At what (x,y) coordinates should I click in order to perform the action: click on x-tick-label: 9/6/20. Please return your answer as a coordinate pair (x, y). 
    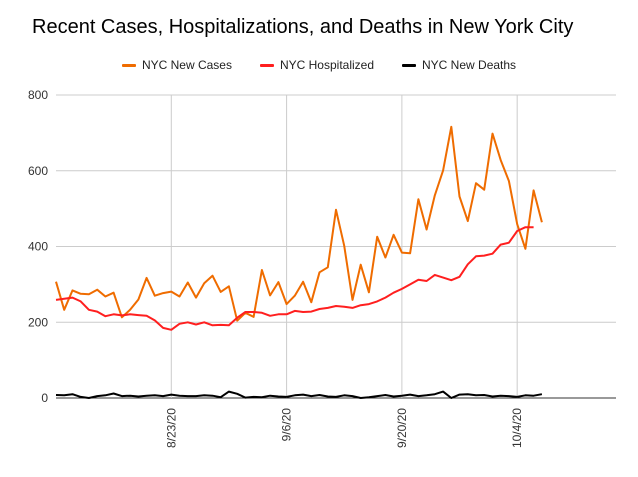
    Looking at the image, I should click on (287, 425).